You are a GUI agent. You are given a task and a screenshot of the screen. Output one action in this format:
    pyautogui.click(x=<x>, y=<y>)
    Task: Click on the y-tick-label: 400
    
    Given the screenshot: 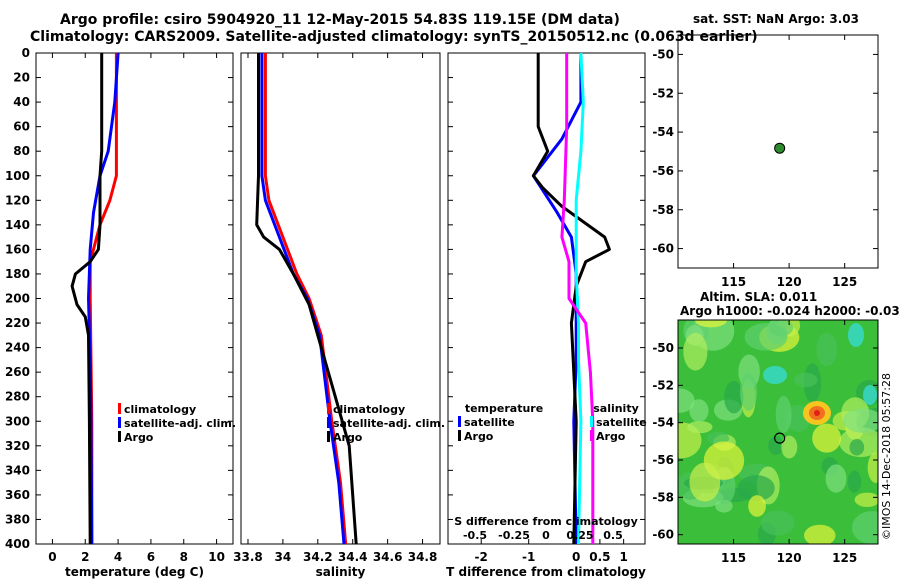 What is the action you would take?
    pyautogui.click(x=17, y=544)
    